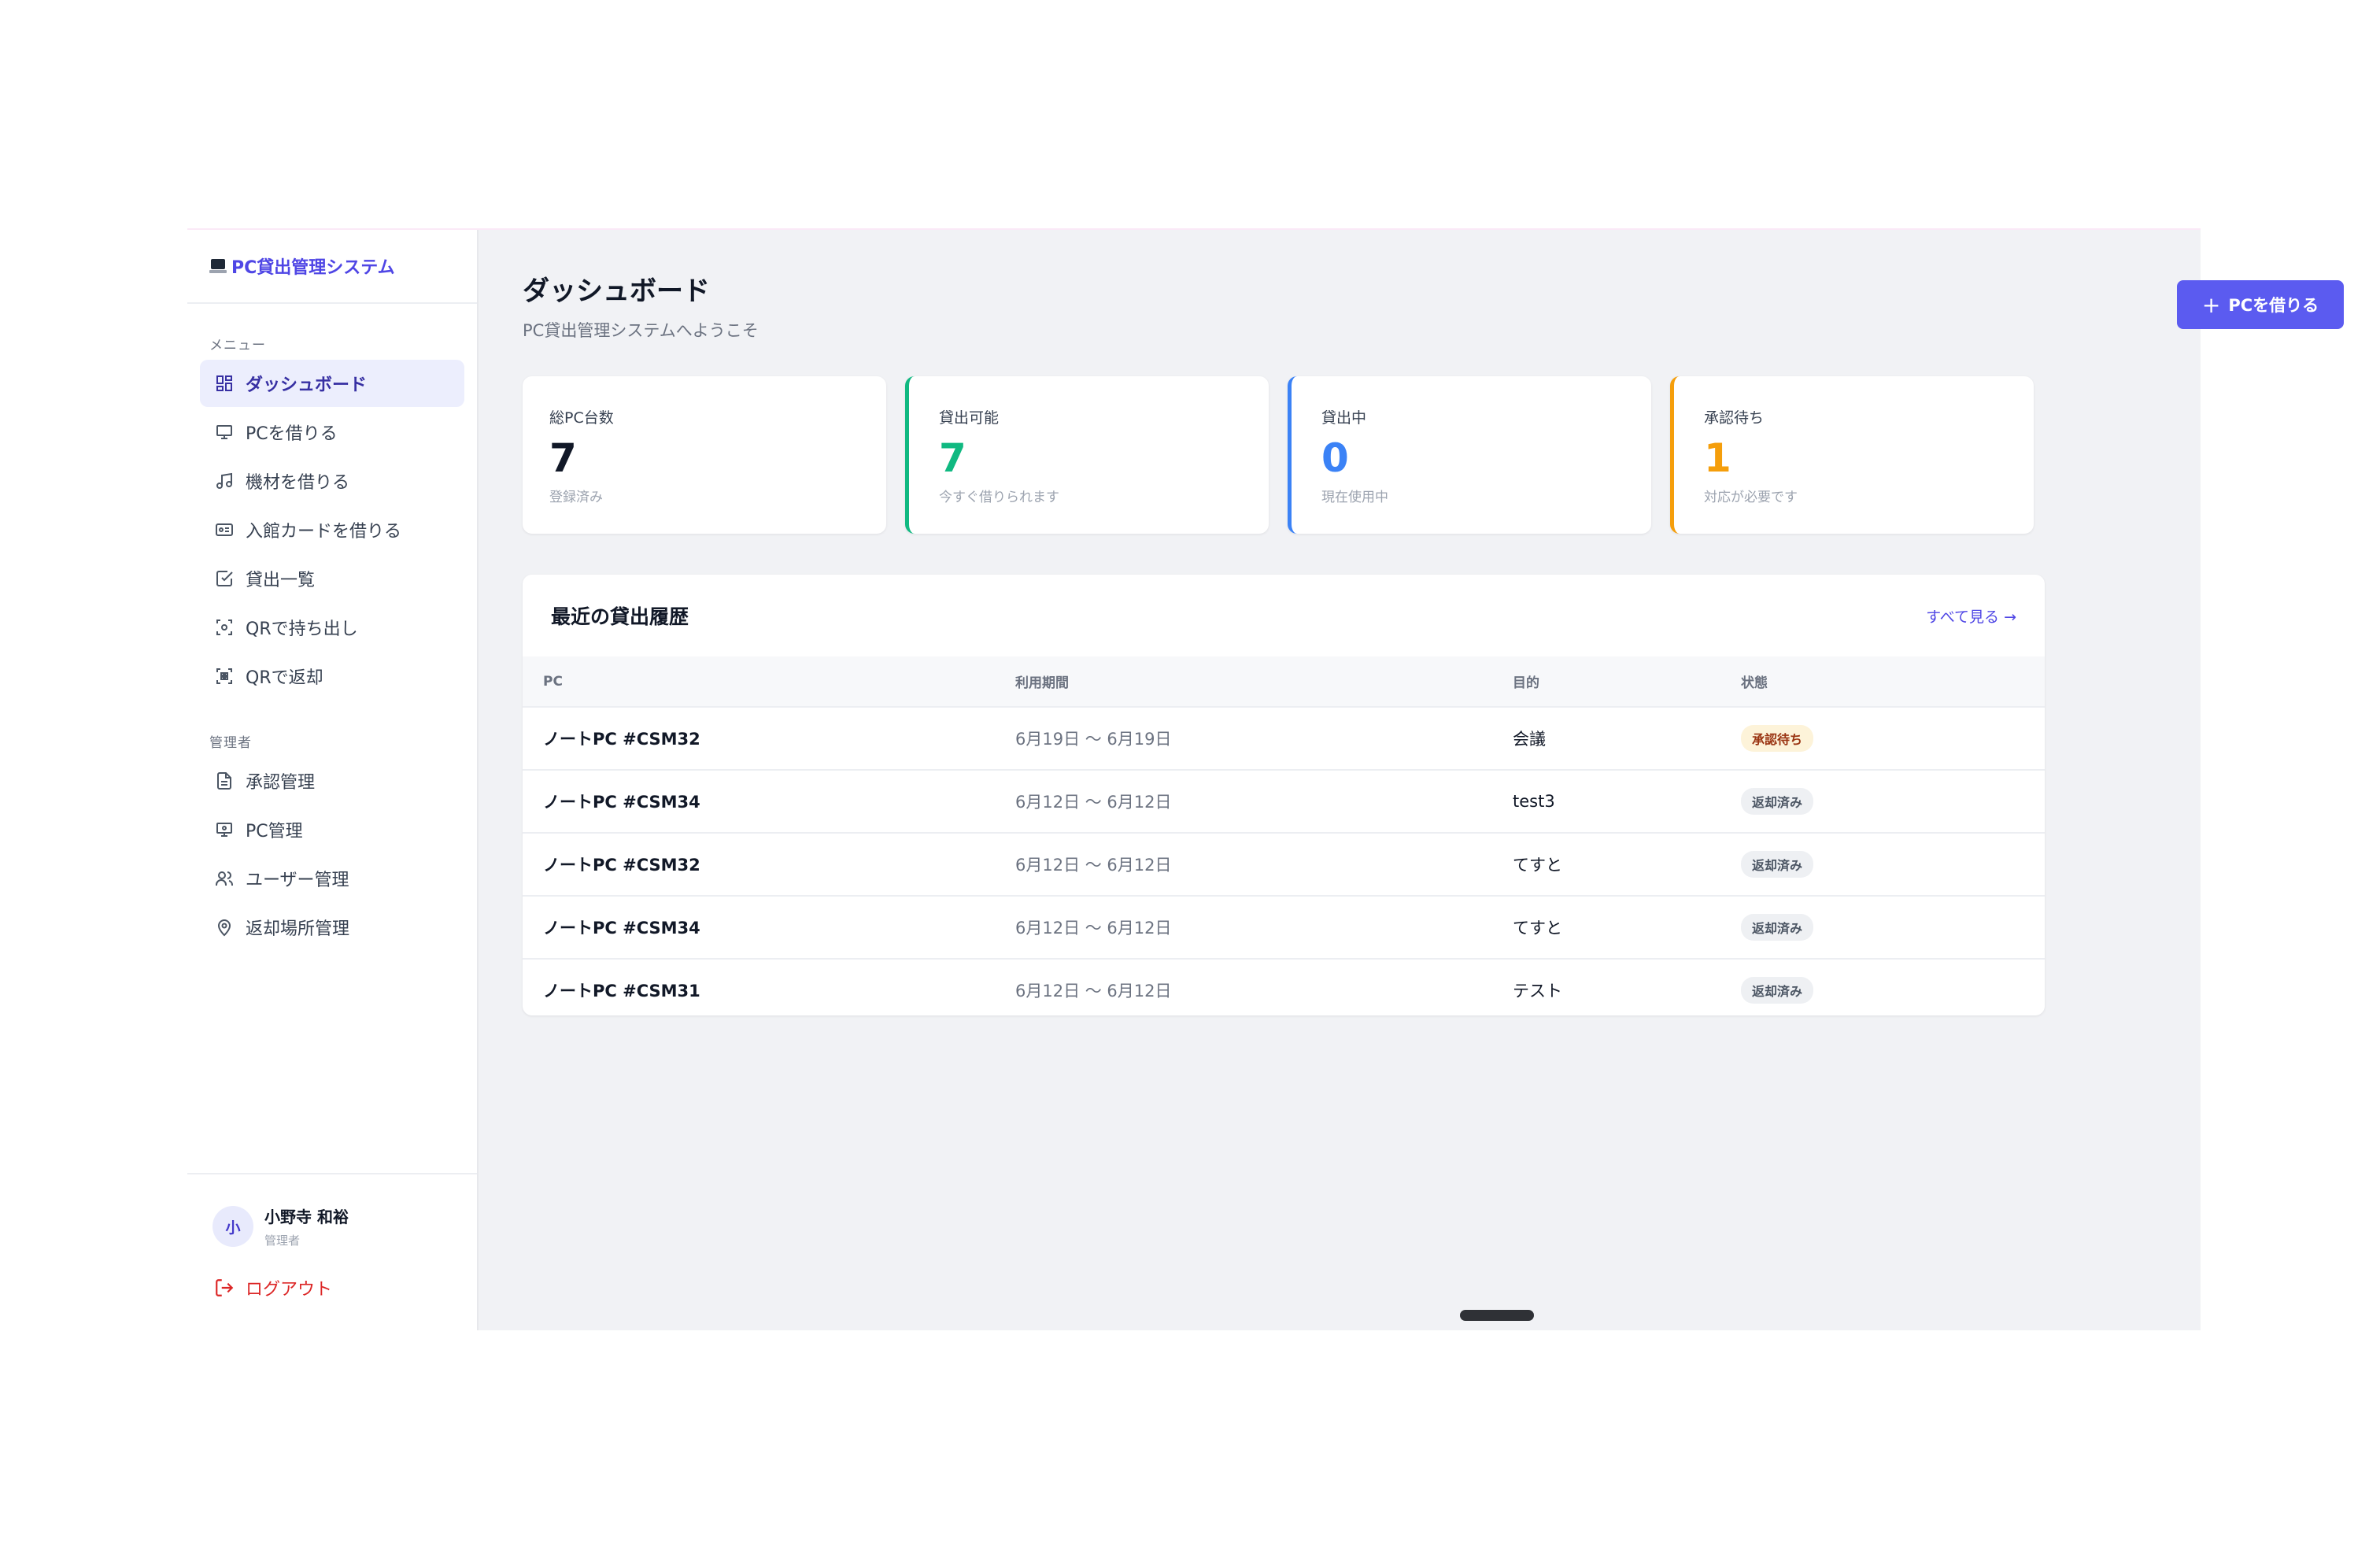 The image size is (2380, 1546). What do you see at coordinates (332, 829) in the screenshot?
I see `sidebar-item-pc-management: PC管理` at bounding box center [332, 829].